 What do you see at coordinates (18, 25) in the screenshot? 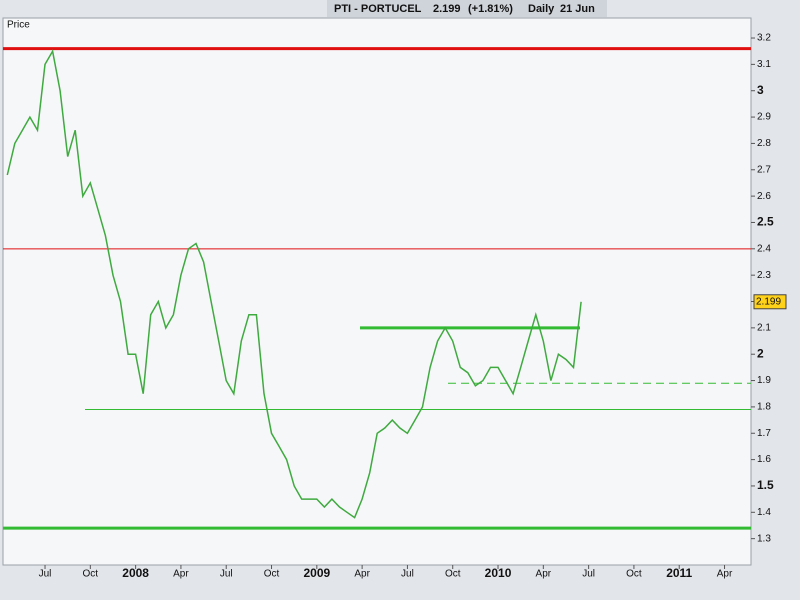
I see `y-axis-label: Price` at bounding box center [18, 25].